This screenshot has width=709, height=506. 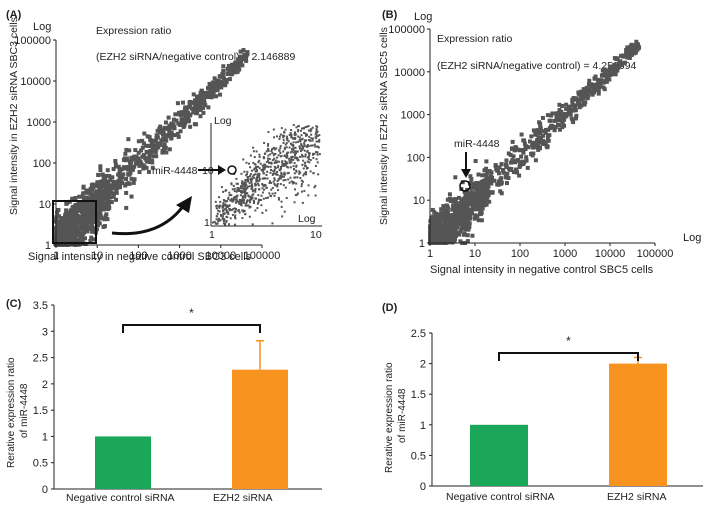 What do you see at coordinates (14, 304) in the screenshot?
I see `panel-c-label: (C)` at bounding box center [14, 304].